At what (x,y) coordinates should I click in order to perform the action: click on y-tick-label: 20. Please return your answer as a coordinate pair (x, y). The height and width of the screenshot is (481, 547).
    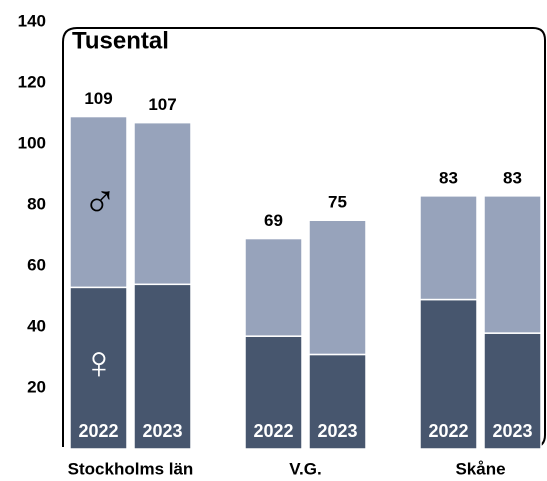
    Looking at the image, I should click on (36, 386).